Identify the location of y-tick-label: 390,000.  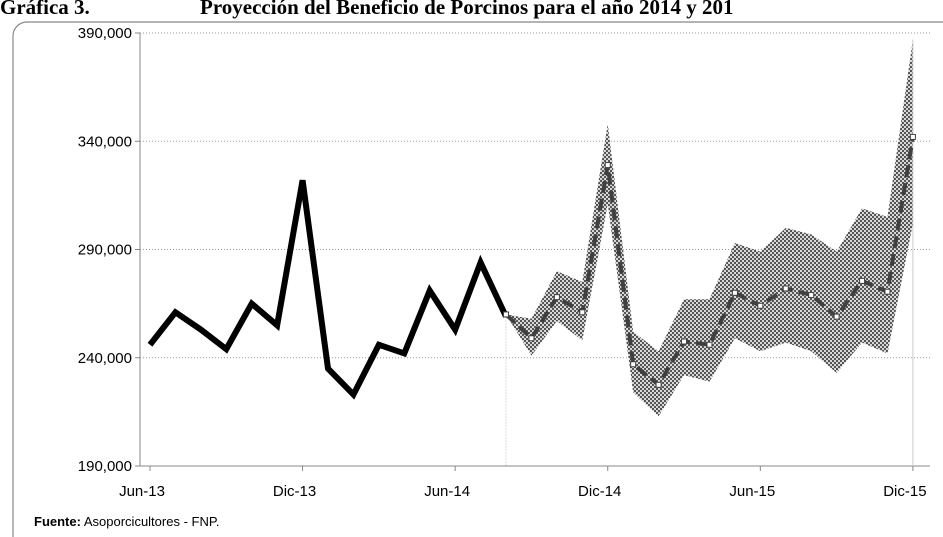
(105, 33).